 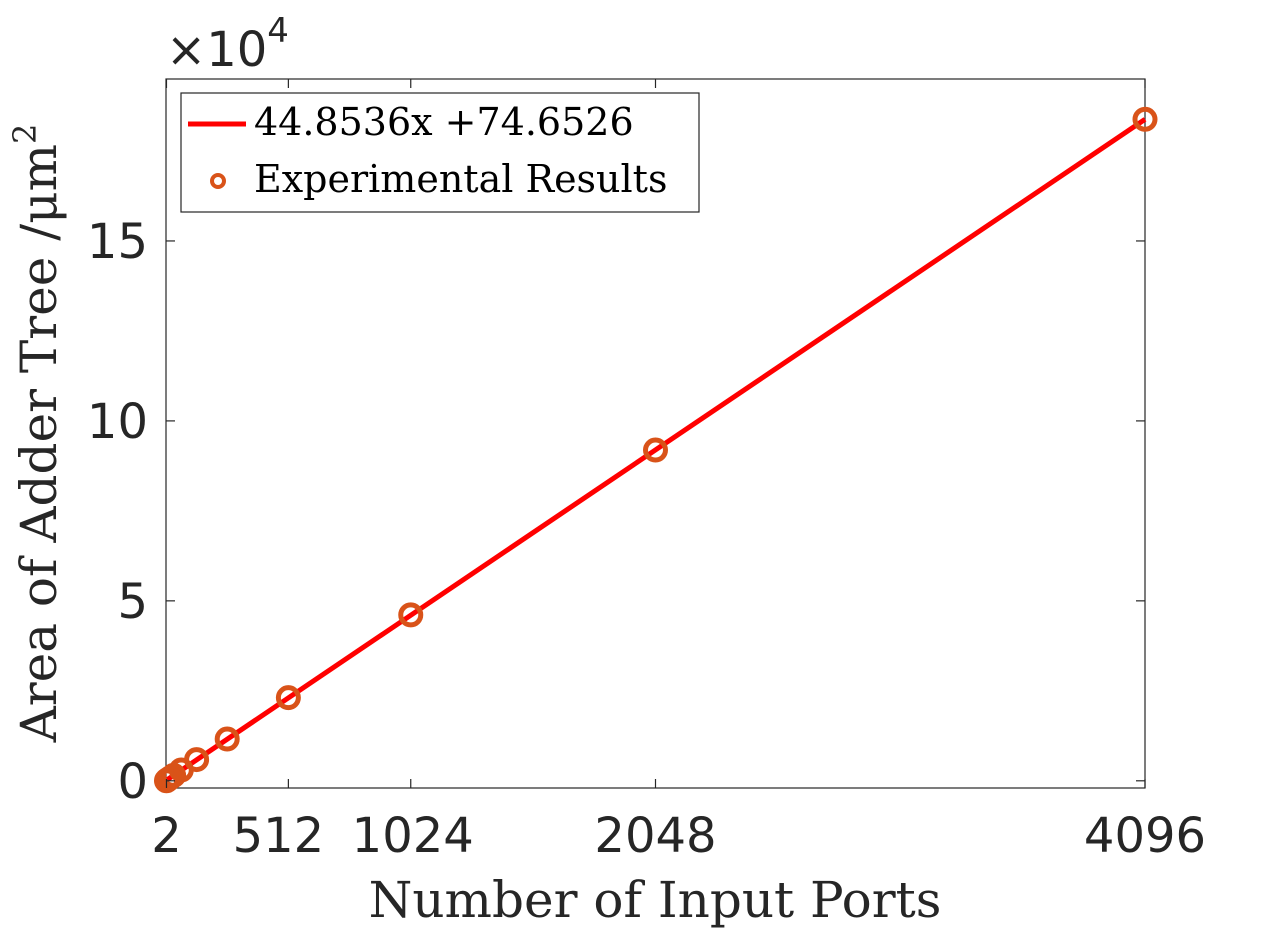 I want to click on legend-marker-label: Experimental Results, so click(x=460, y=179).